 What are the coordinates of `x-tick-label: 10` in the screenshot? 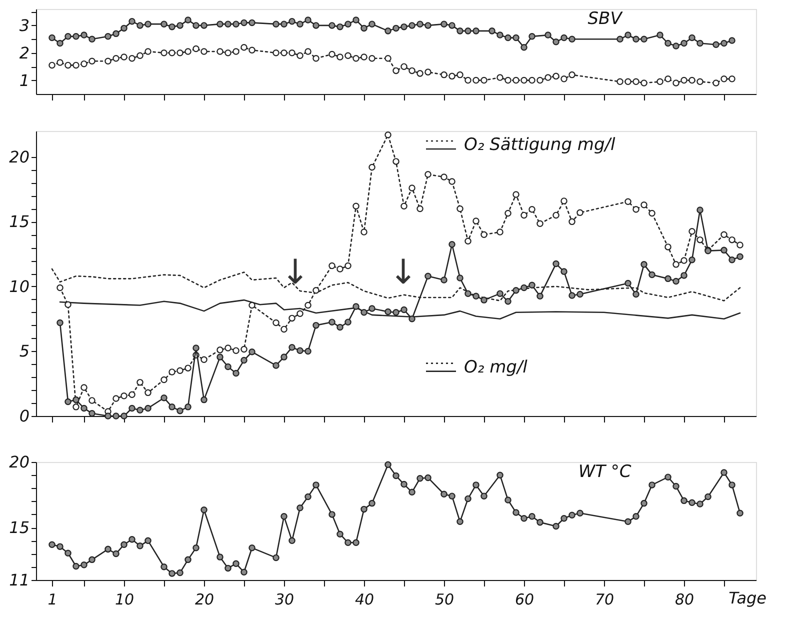 It's located at (124, 599).